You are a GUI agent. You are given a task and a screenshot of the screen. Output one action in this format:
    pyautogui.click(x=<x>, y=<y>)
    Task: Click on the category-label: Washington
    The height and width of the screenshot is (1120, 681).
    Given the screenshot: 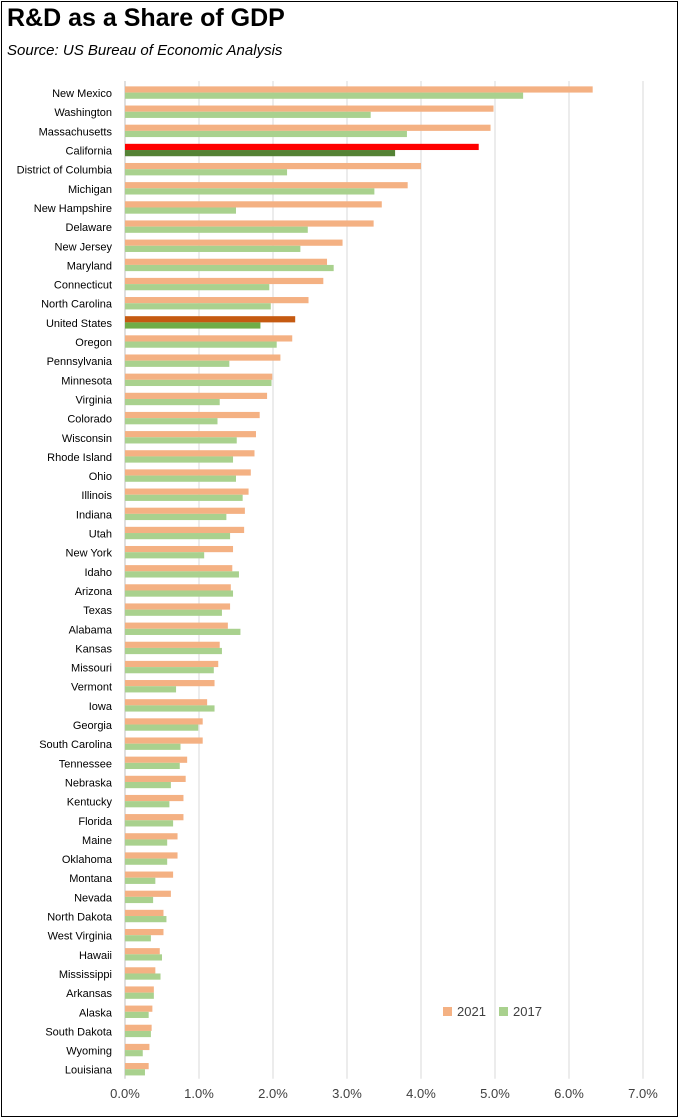 What is the action you would take?
    pyautogui.click(x=83, y=113)
    